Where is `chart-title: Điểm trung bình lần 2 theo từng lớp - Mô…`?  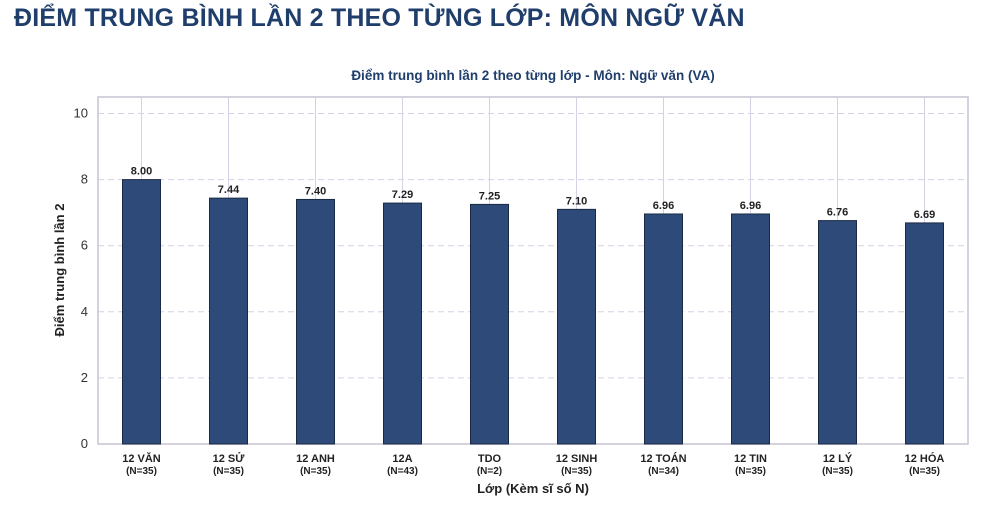 chart-title: Điểm trung bình lần 2 theo từng lớp - Mô… is located at coordinates (532, 75).